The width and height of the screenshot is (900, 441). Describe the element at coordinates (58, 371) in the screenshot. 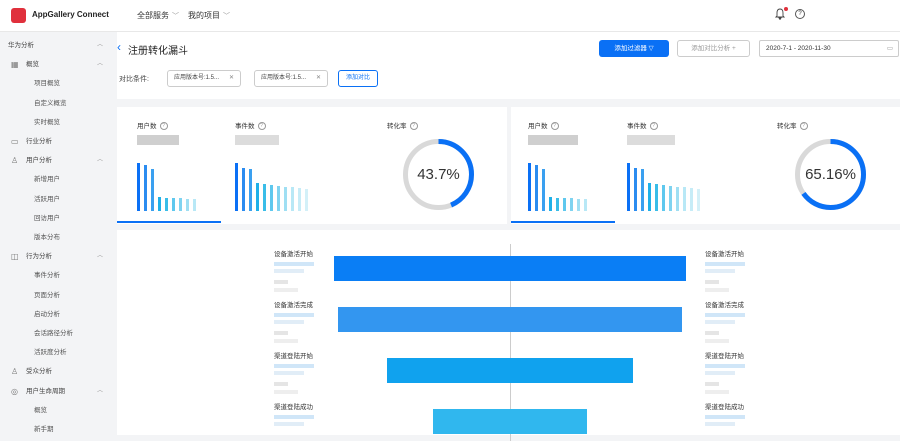

I see `sidebar-item: ♙ 受众分析` at that location.